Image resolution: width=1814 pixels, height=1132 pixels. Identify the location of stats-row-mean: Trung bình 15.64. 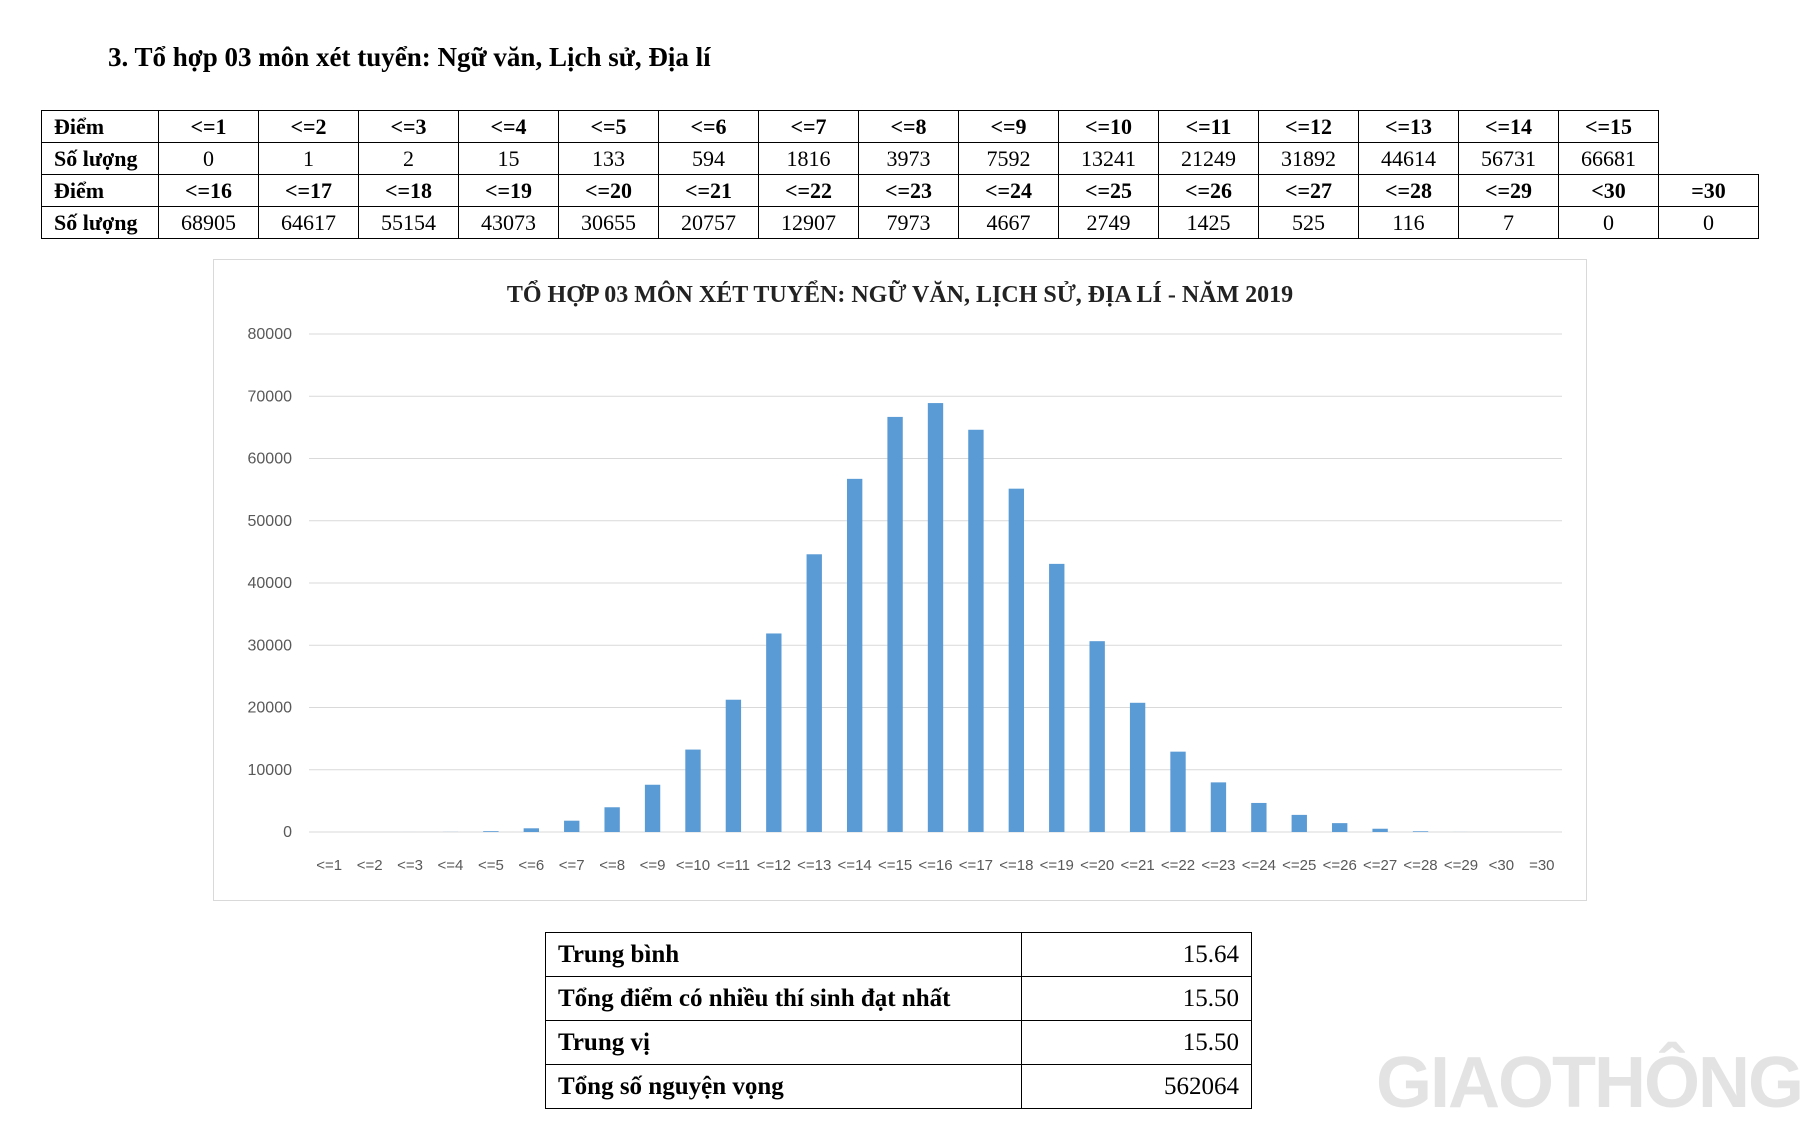
(898, 954).